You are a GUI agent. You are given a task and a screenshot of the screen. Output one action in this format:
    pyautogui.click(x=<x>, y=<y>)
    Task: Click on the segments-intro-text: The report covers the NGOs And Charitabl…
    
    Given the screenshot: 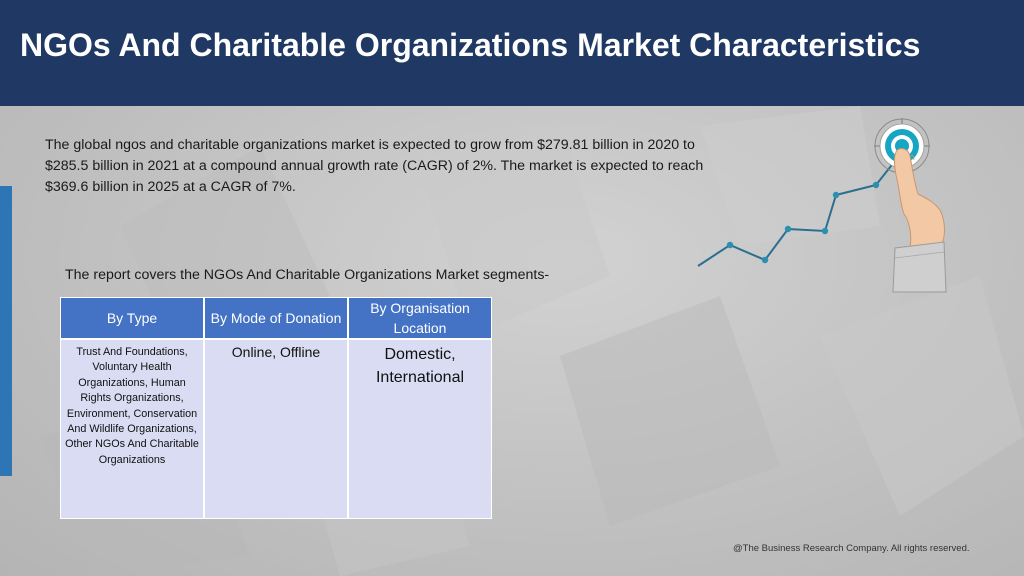 What is the action you would take?
    pyautogui.click(x=307, y=275)
    